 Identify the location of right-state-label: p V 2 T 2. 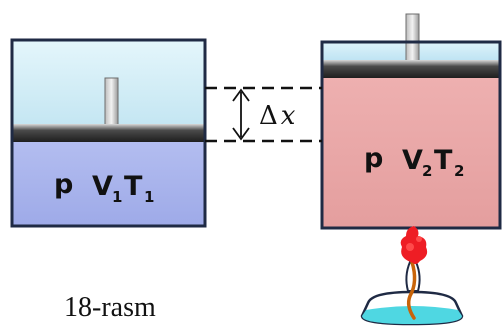
(414, 161).